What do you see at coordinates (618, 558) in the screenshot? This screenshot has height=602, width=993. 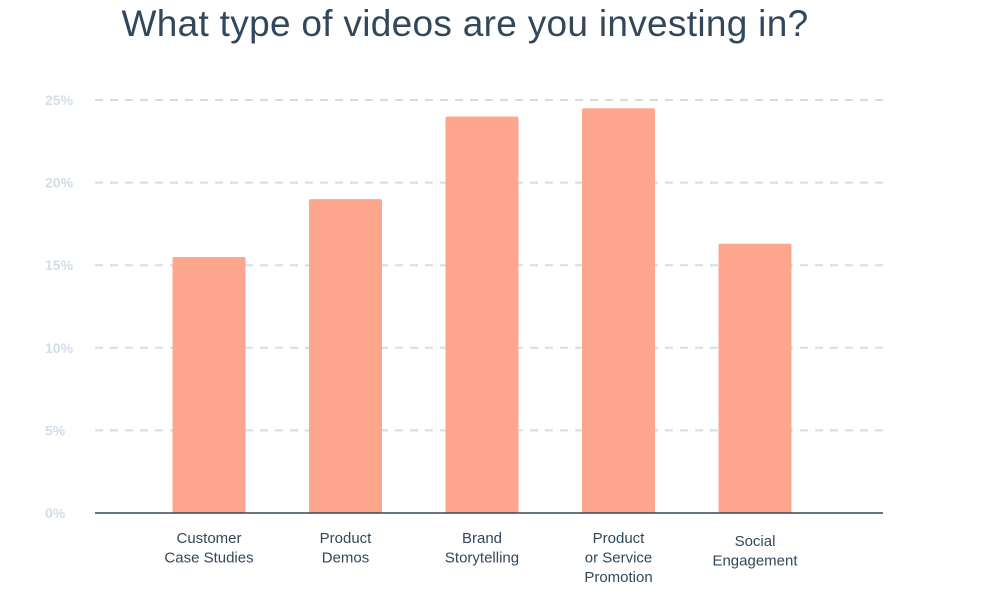 I see `x-tick-label: Product or Service Promotion` at bounding box center [618, 558].